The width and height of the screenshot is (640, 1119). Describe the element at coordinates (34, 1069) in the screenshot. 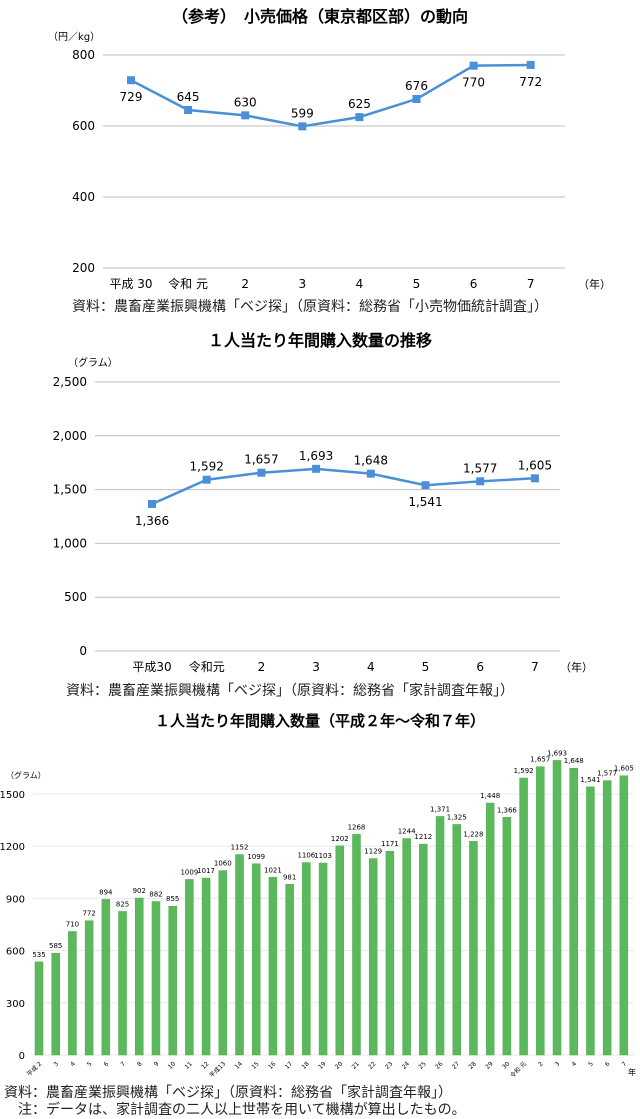

I see `x-tick-label: 平成 2` at that location.